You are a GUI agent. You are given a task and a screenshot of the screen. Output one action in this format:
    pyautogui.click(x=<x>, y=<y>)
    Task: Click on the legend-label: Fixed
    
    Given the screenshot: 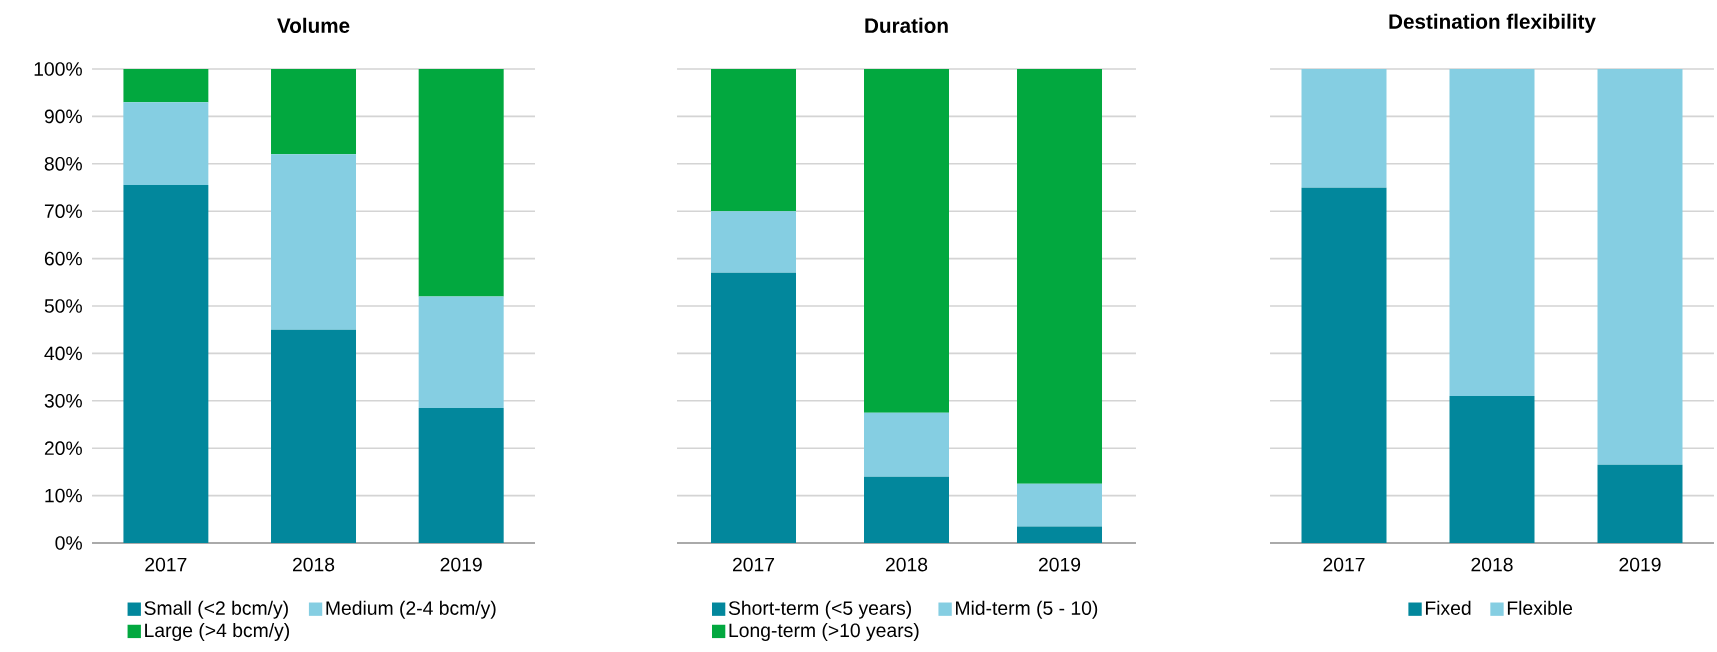 What is the action you would take?
    pyautogui.click(x=1448, y=607)
    